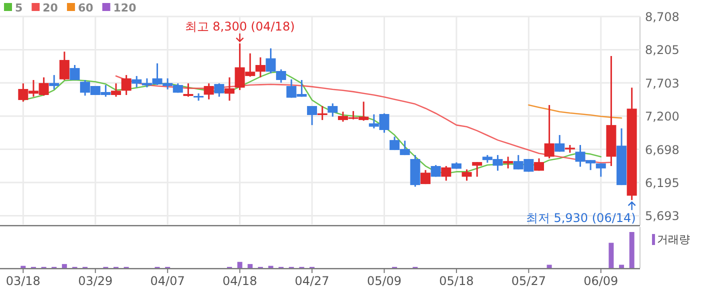 The image size is (701, 289). What do you see at coordinates (581, 218) in the screenshot?
I see `annotation: 최저 5,930 (06/14)` at bounding box center [581, 218].